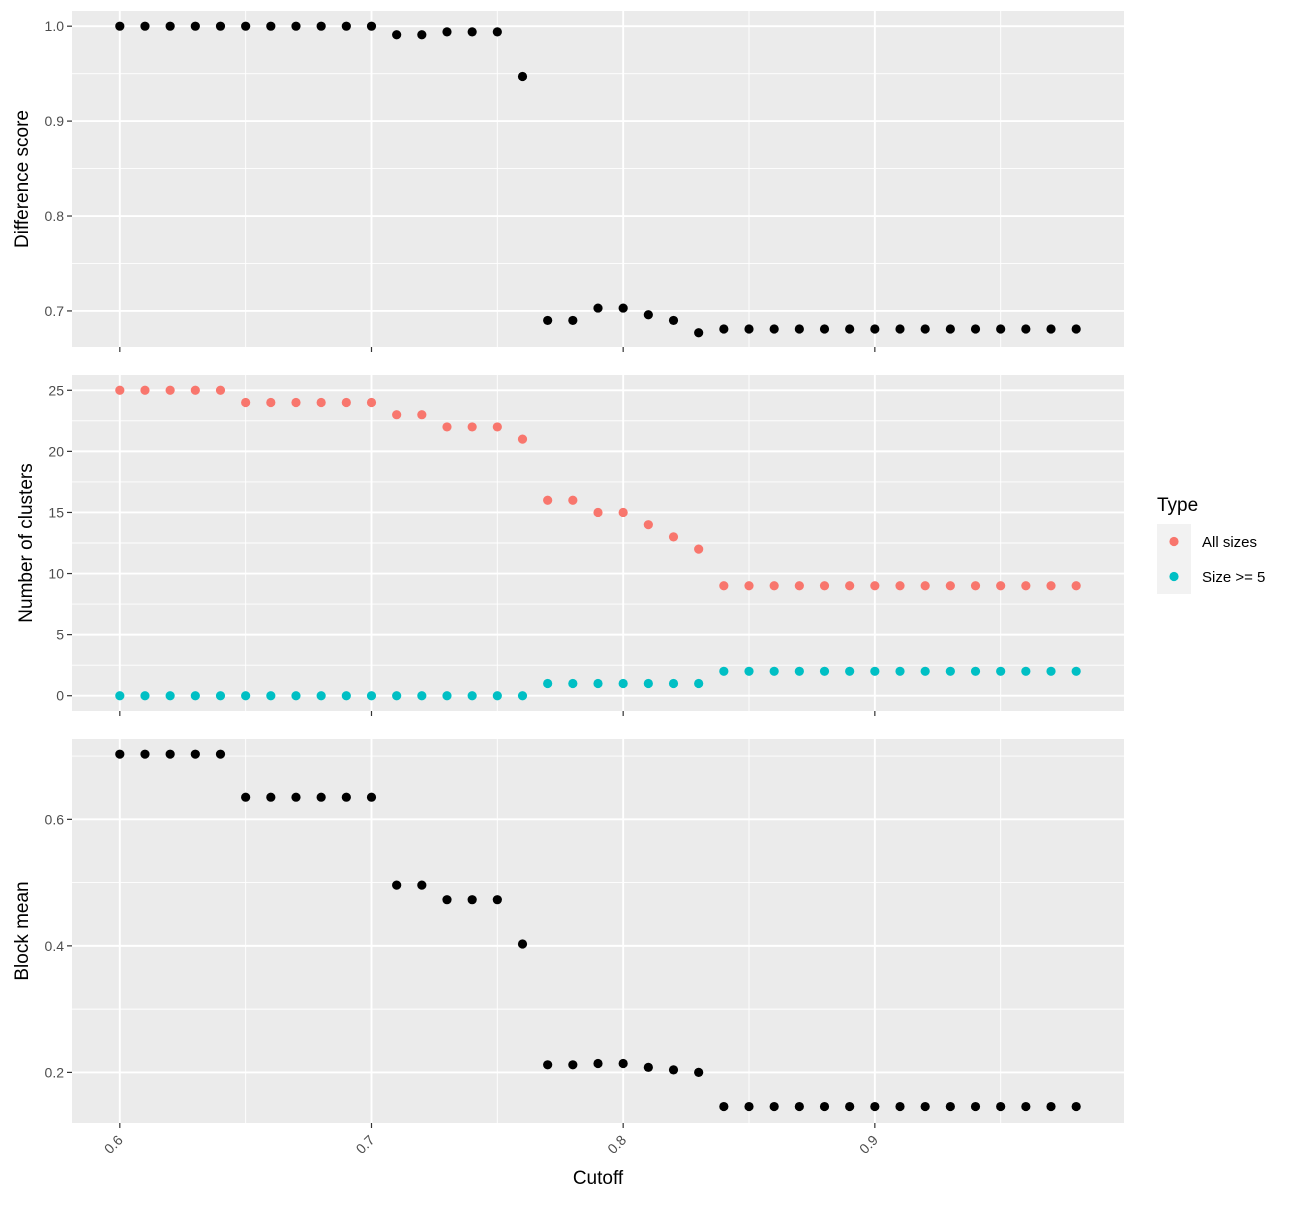 The width and height of the screenshot is (1300, 1205). Describe the element at coordinates (56, 512) in the screenshot. I see `y-tick-label: 15` at that location.